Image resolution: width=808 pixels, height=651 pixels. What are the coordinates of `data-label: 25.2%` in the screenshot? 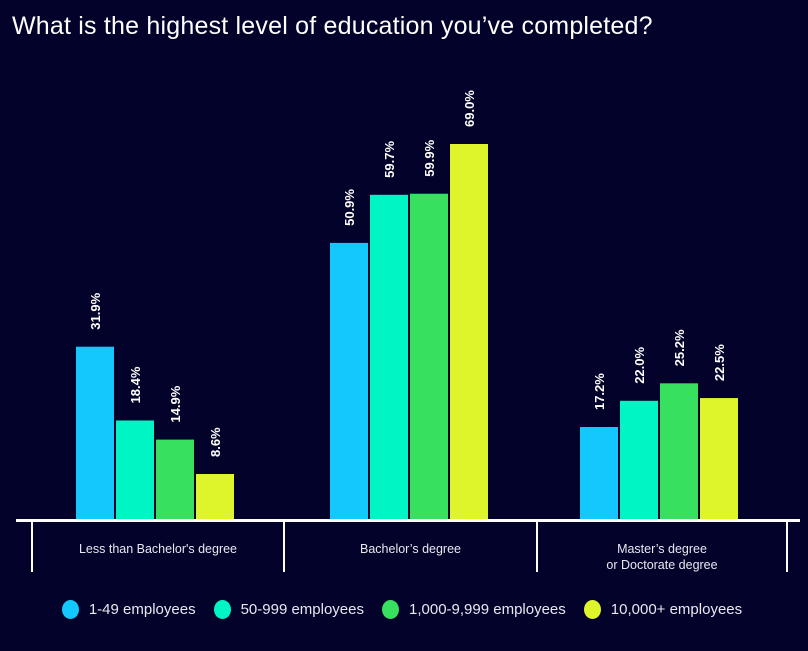 It's located at (679, 347).